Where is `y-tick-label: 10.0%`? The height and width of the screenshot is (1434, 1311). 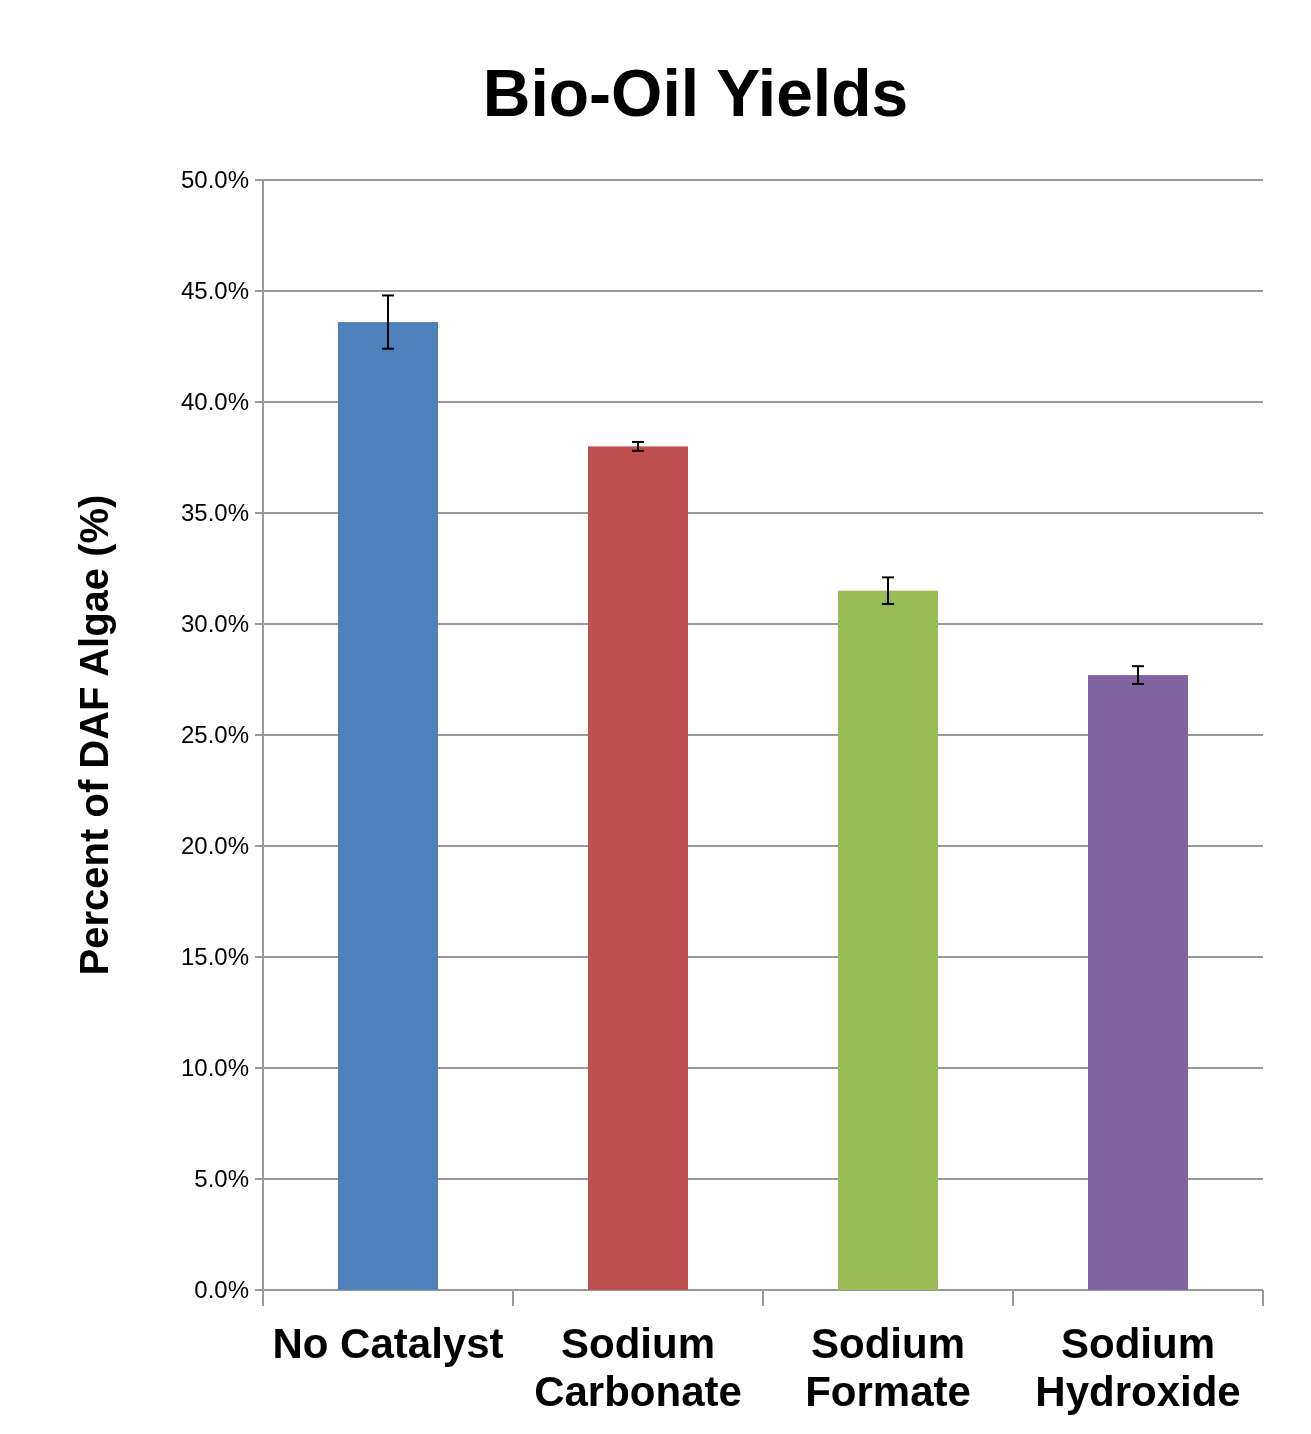 y-tick-label: 10.0% is located at coordinates (214, 1068).